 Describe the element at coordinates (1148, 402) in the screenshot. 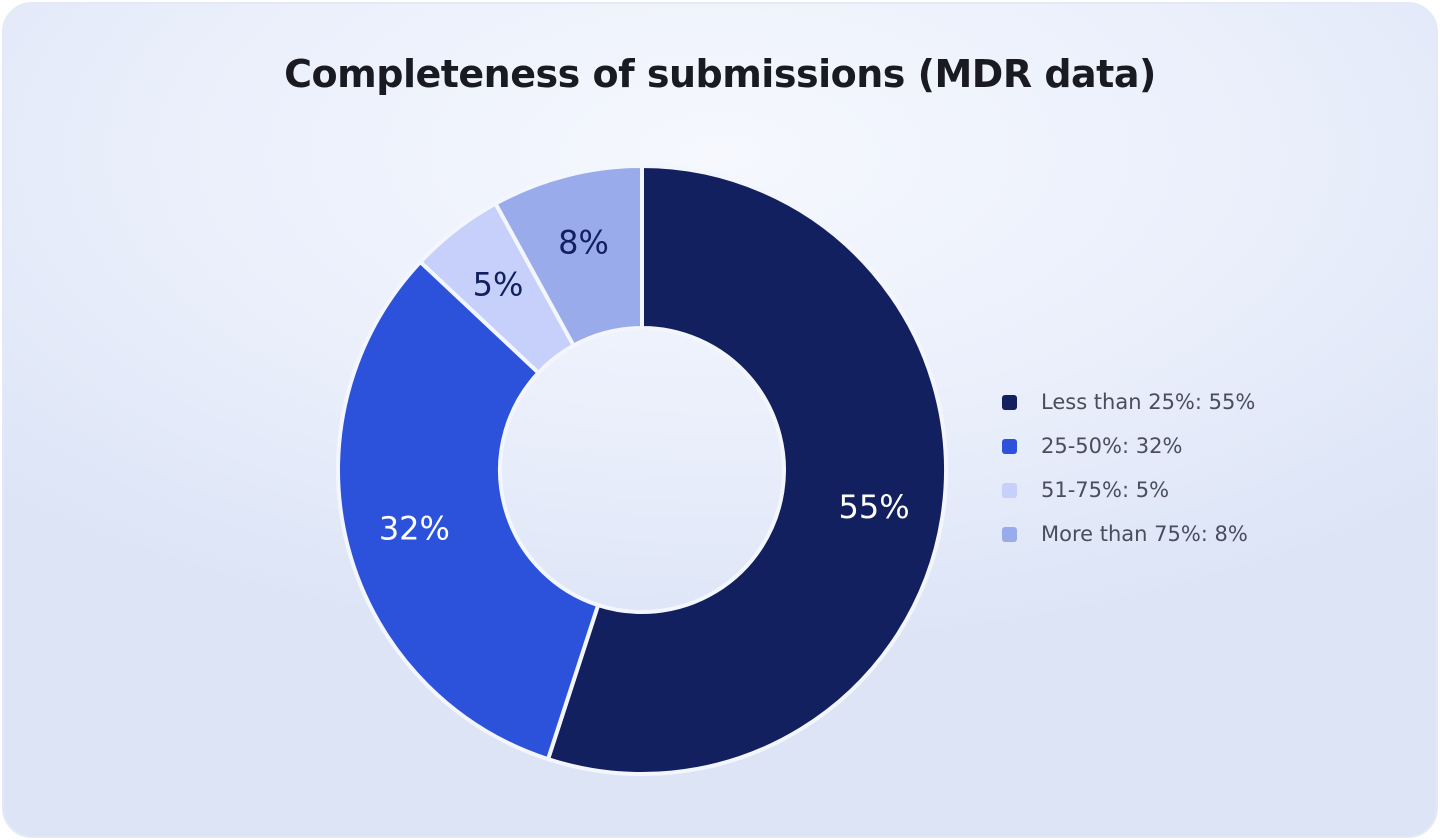

I see `legend-label: Less than 25%: 55%` at that location.